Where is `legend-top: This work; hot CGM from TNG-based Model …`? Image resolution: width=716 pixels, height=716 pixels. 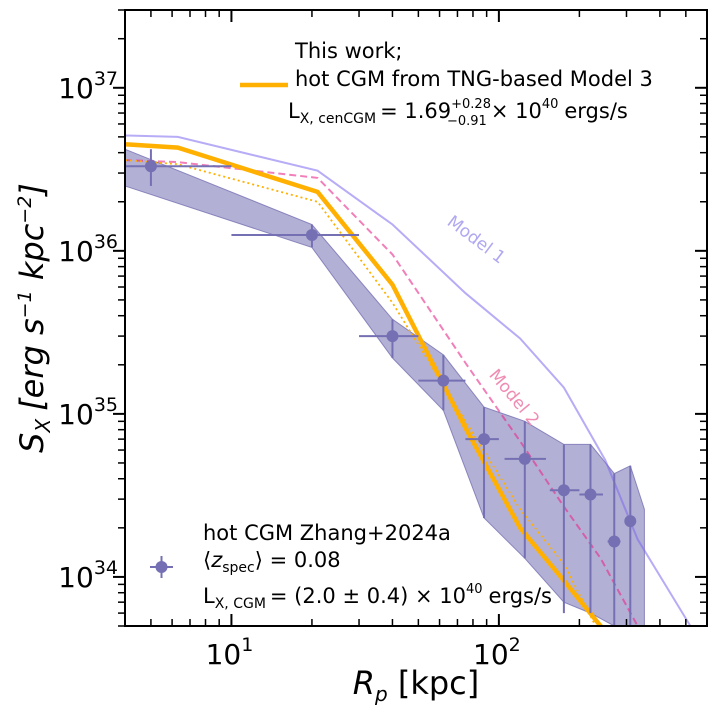
legend-top: This work; hot CGM from TNG-based Model … is located at coordinates (446, 84).